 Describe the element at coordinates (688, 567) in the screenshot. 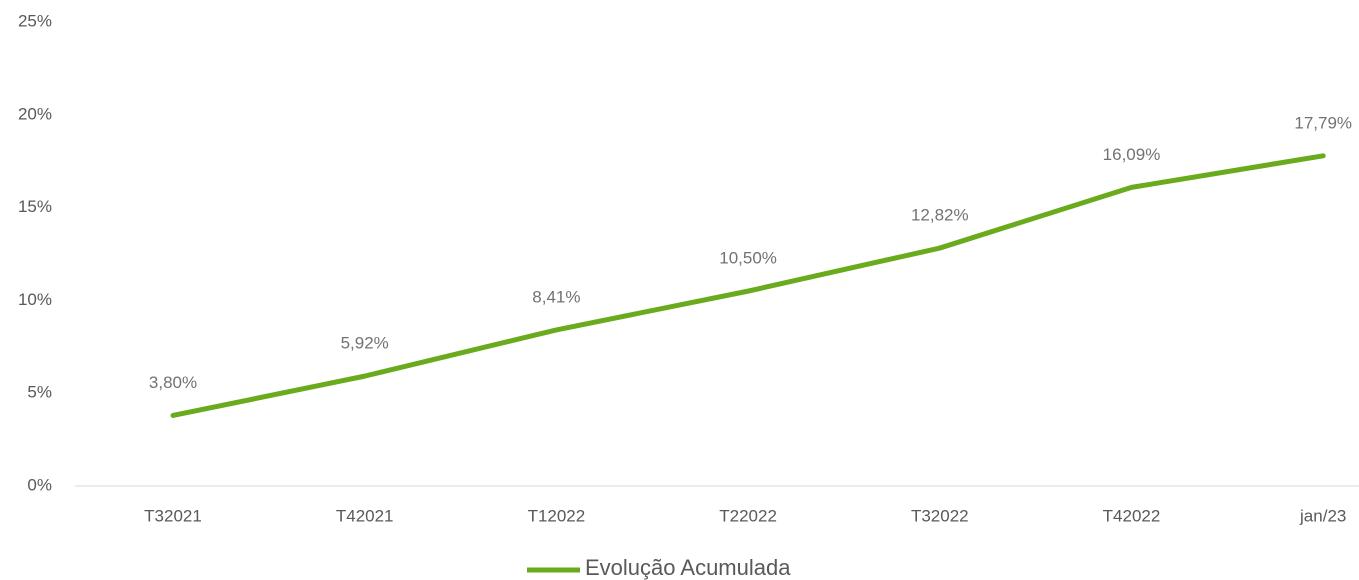

I see `legend-label: Evolução Acumulada` at that location.